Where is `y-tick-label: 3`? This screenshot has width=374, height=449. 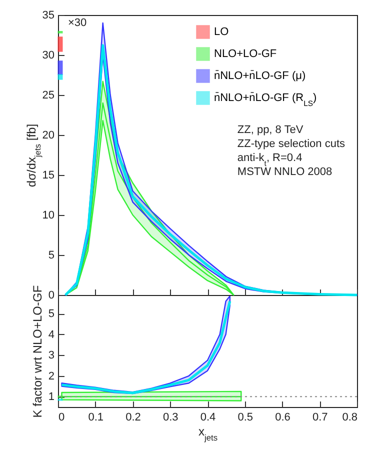 y-tick-label: 3 is located at coordinates (51, 356).